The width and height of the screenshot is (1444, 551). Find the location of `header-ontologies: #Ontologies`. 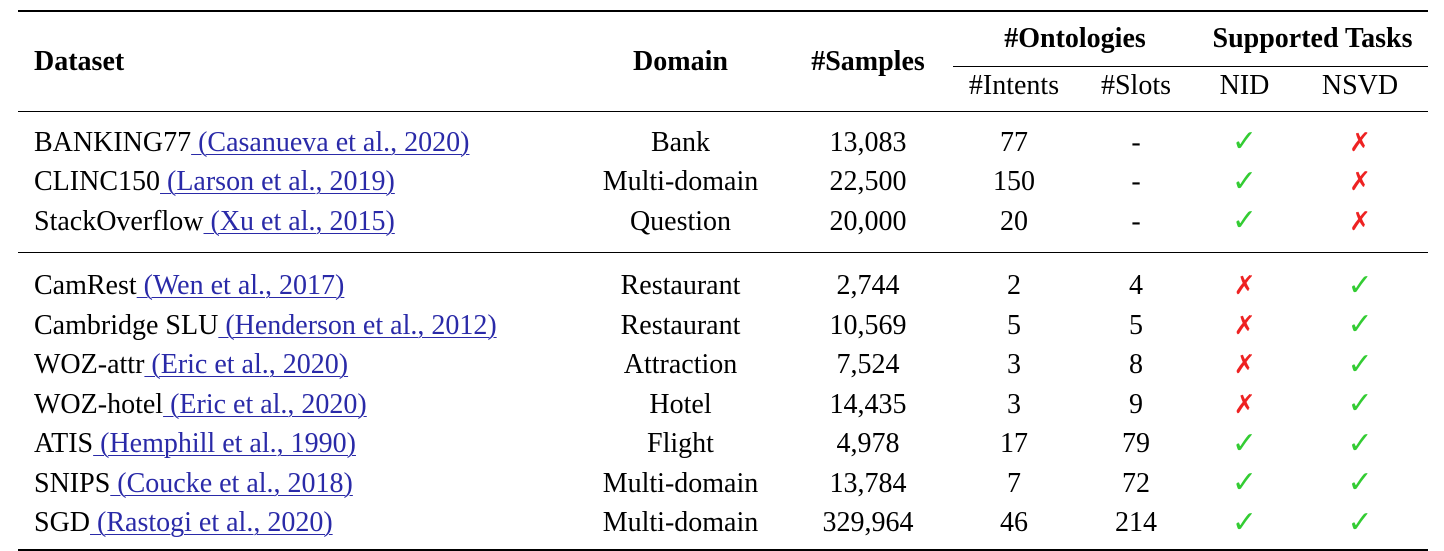

header-ontologies: #Ontologies is located at coordinates (1075, 39).